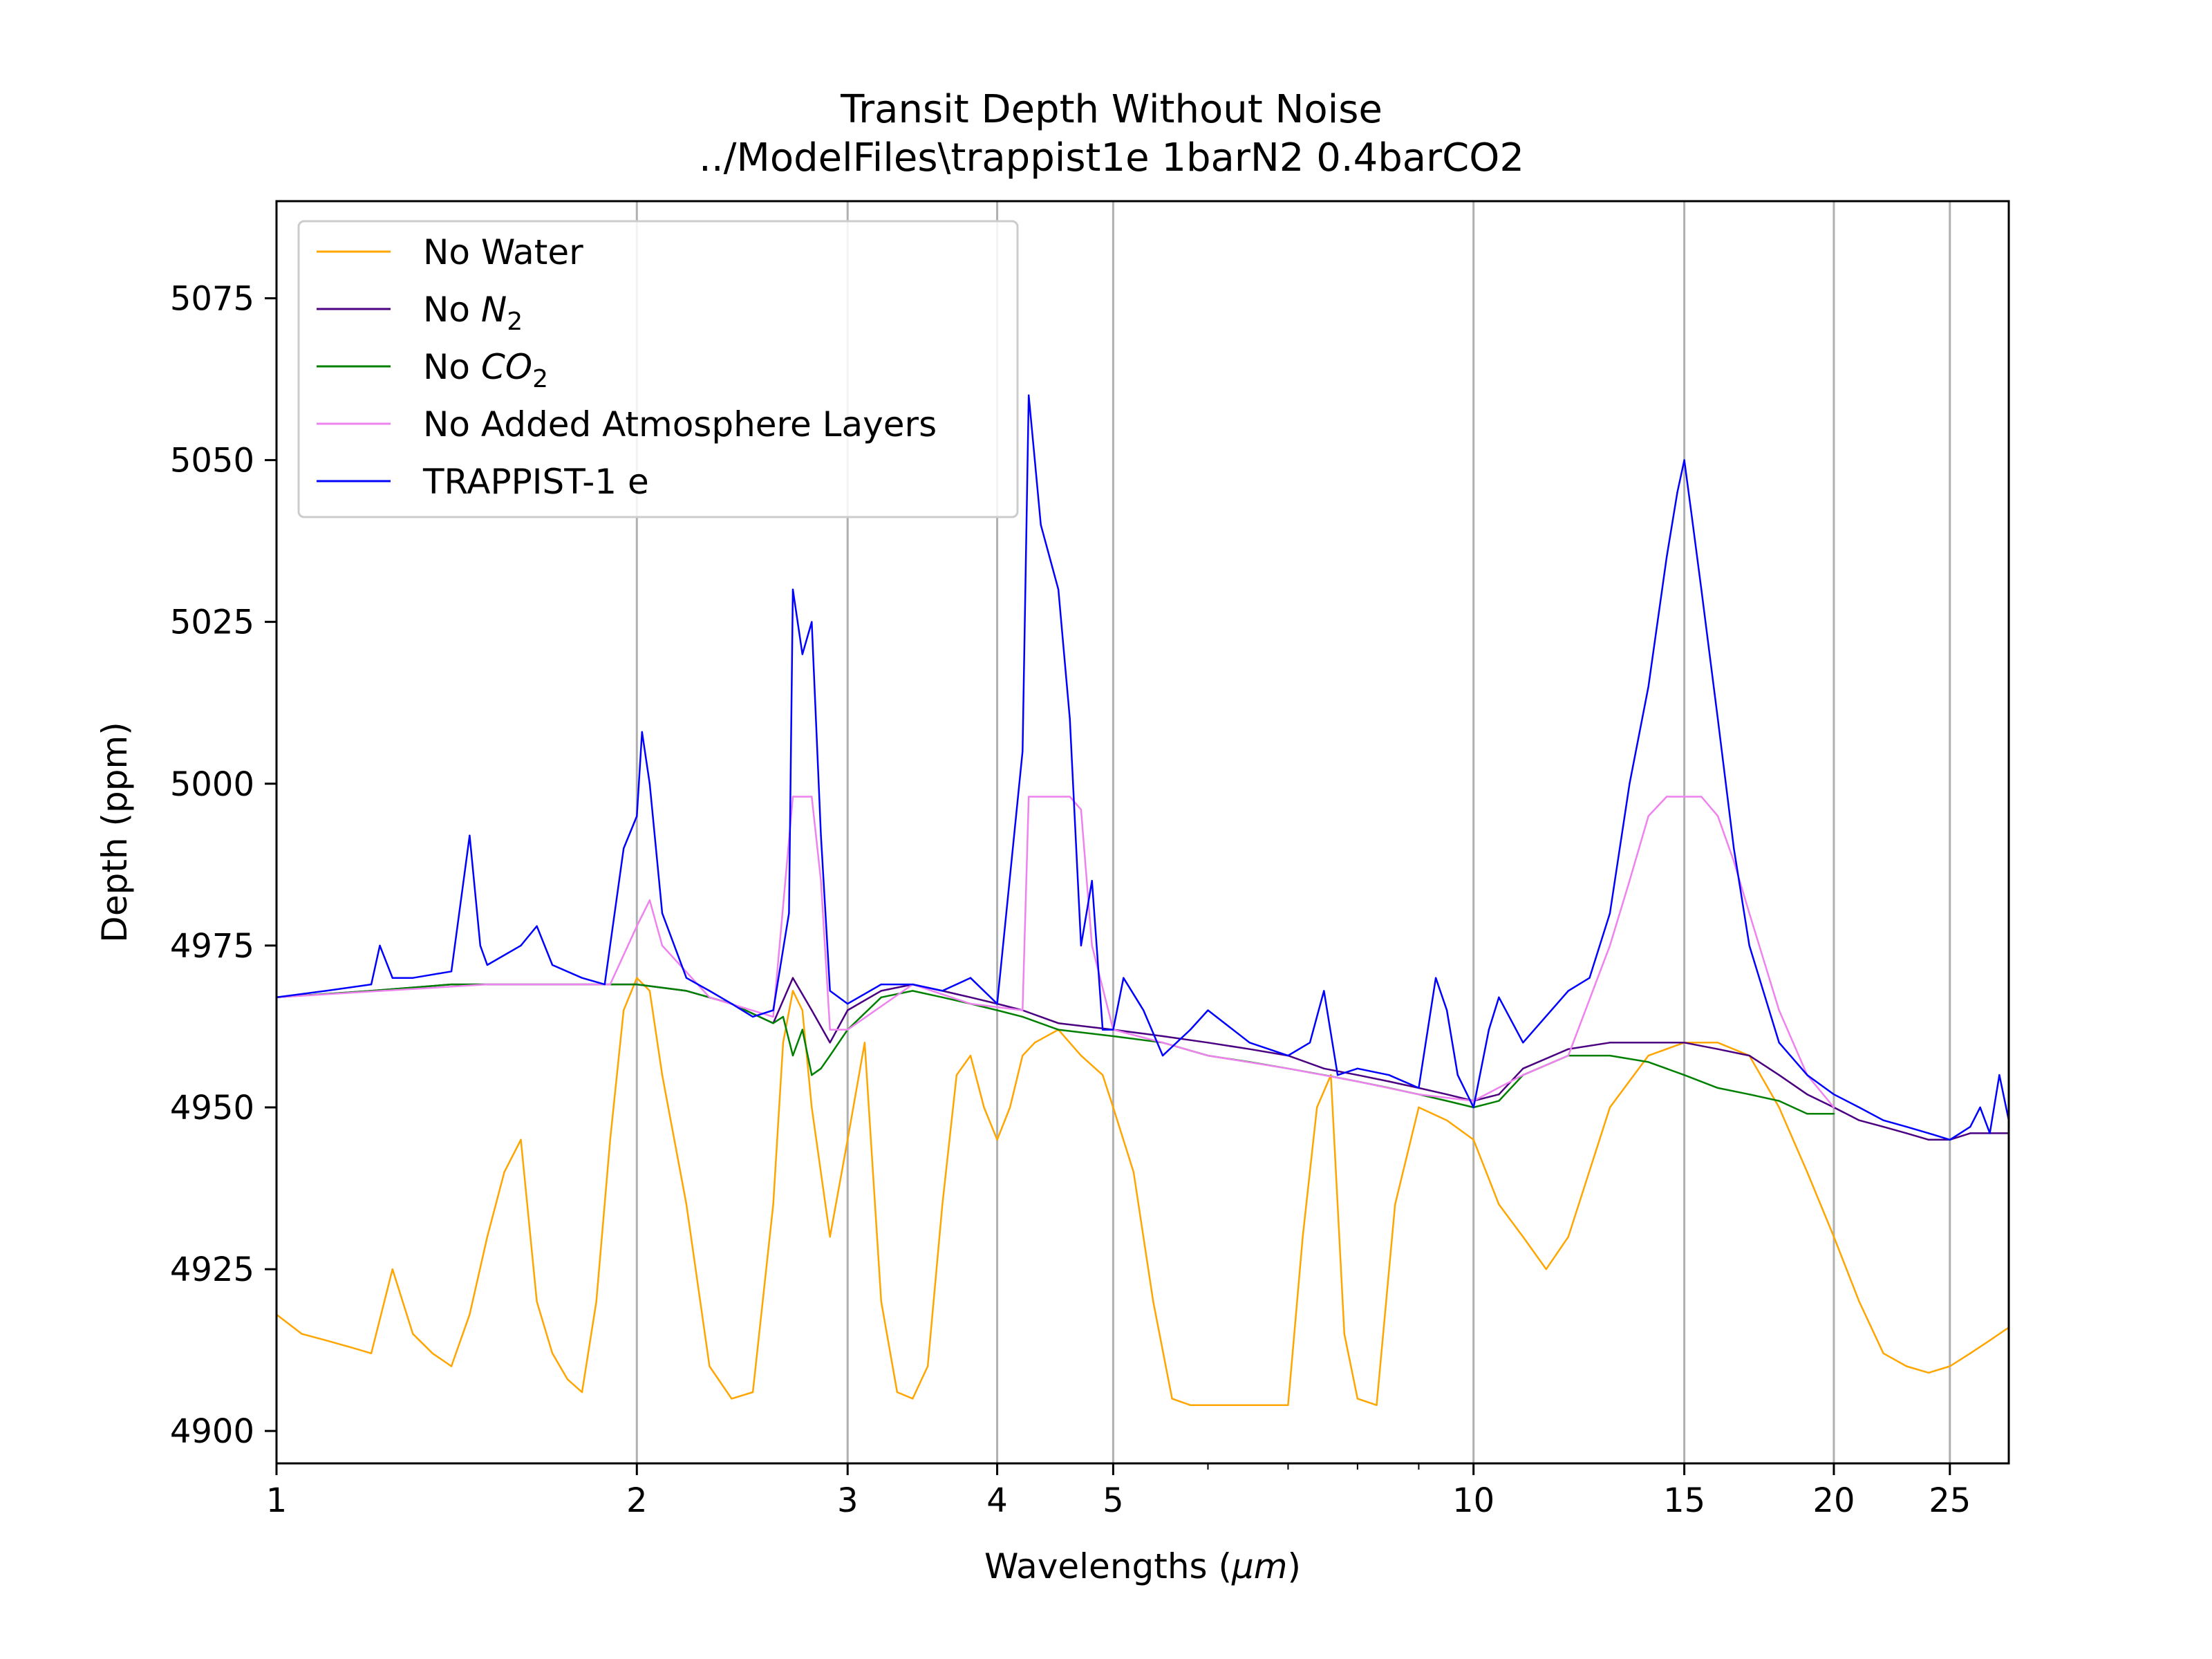 The width and height of the screenshot is (2212, 1659). What do you see at coordinates (277, 1501) in the screenshot?
I see `x-tick-label: 1` at bounding box center [277, 1501].